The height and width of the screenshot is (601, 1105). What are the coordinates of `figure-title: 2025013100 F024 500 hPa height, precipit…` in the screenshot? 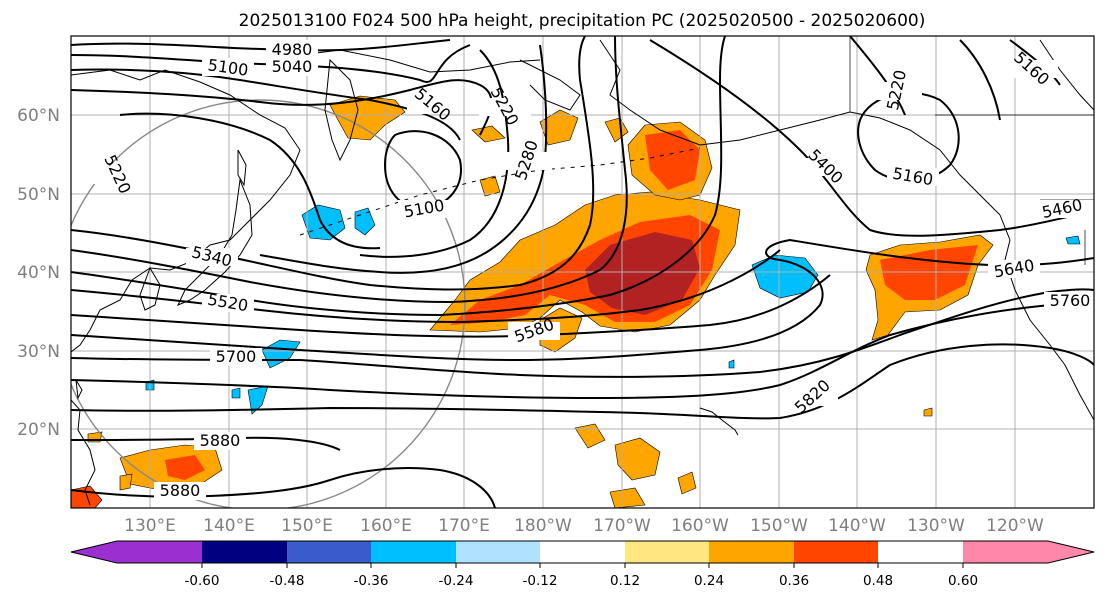 It's located at (582, 21).